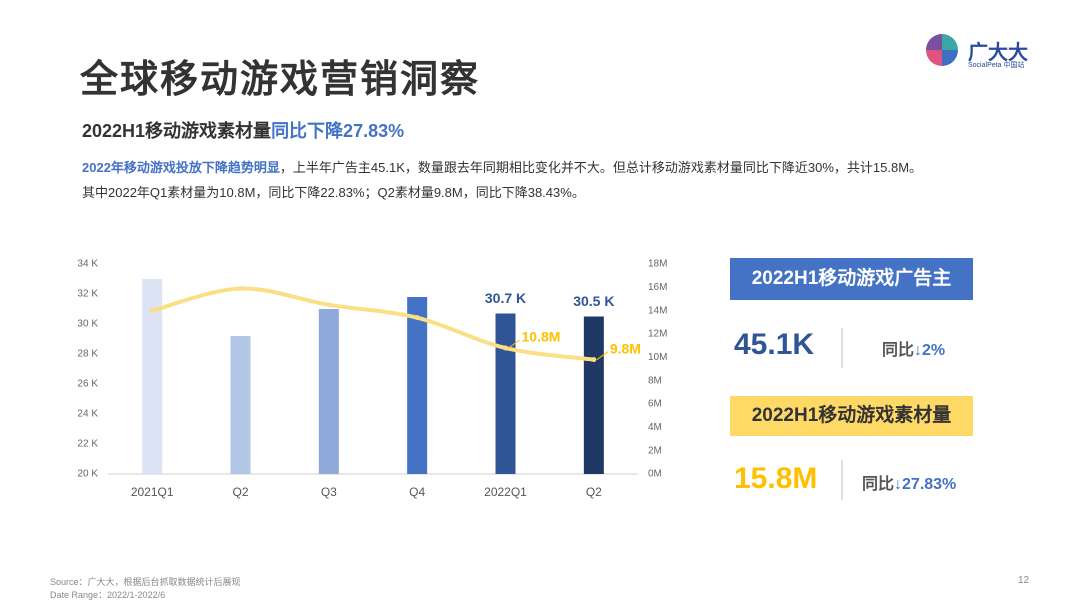 The height and width of the screenshot is (608, 1080). I want to click on kpi-change-value: ↓2%, so click(930, 350).